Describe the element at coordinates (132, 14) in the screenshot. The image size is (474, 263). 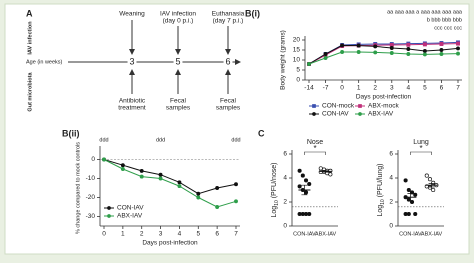
I see `event-label: Weaning` at that location.